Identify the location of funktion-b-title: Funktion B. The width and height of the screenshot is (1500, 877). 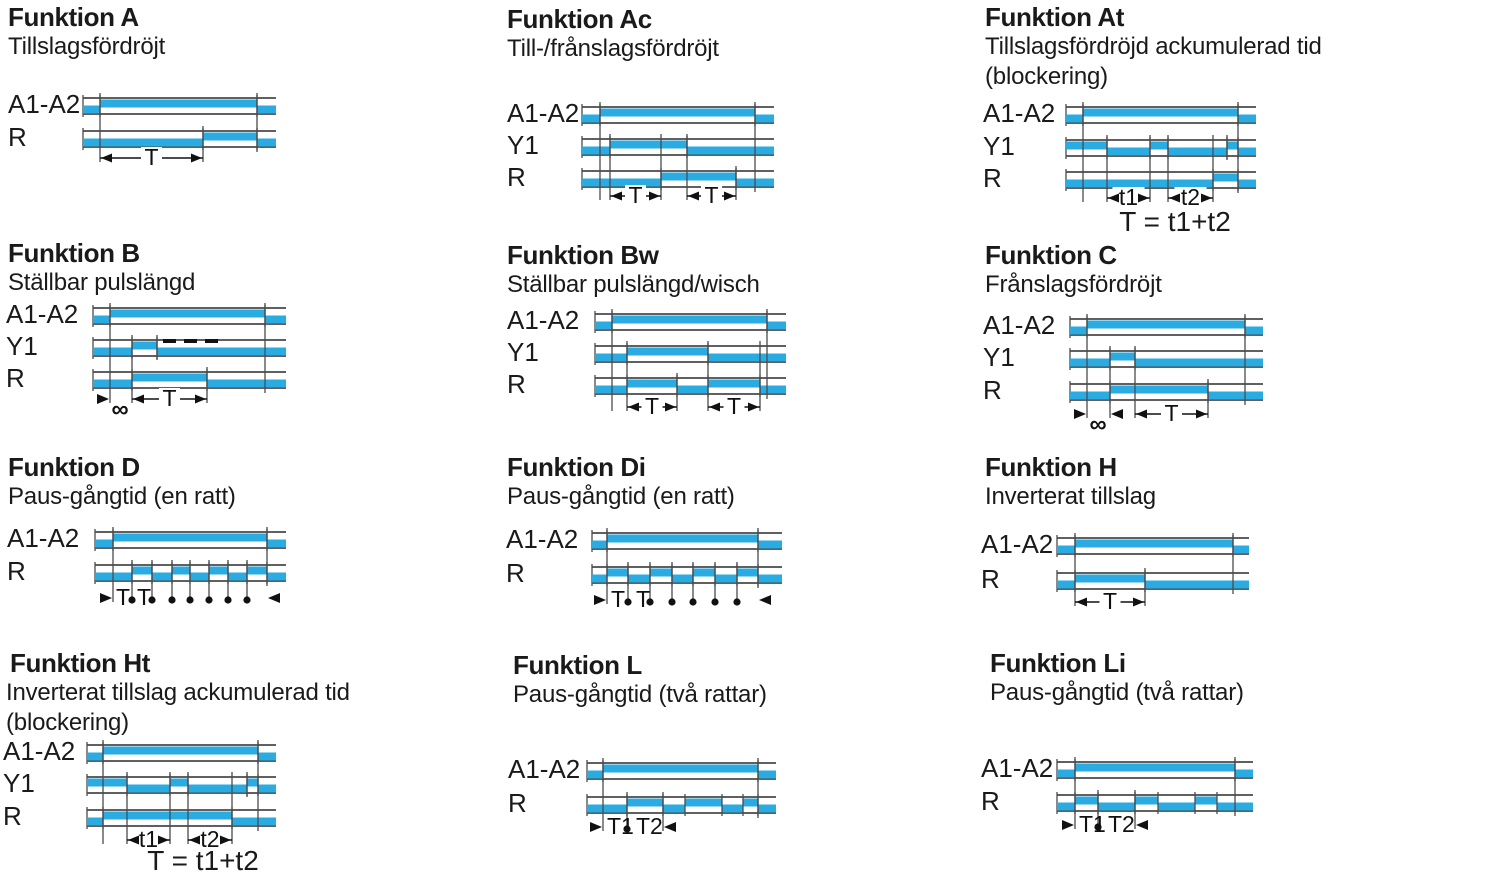
(74, 253).